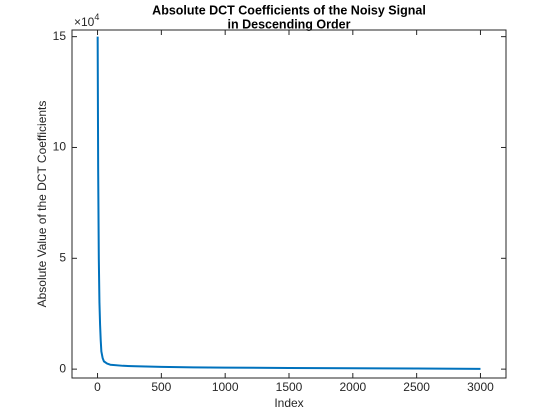 The width and height of the screenshot is (560, 420). Describe the element at coordinates (480, 387) in the screenshot. I see `x-tick-label: 3000` at that location.